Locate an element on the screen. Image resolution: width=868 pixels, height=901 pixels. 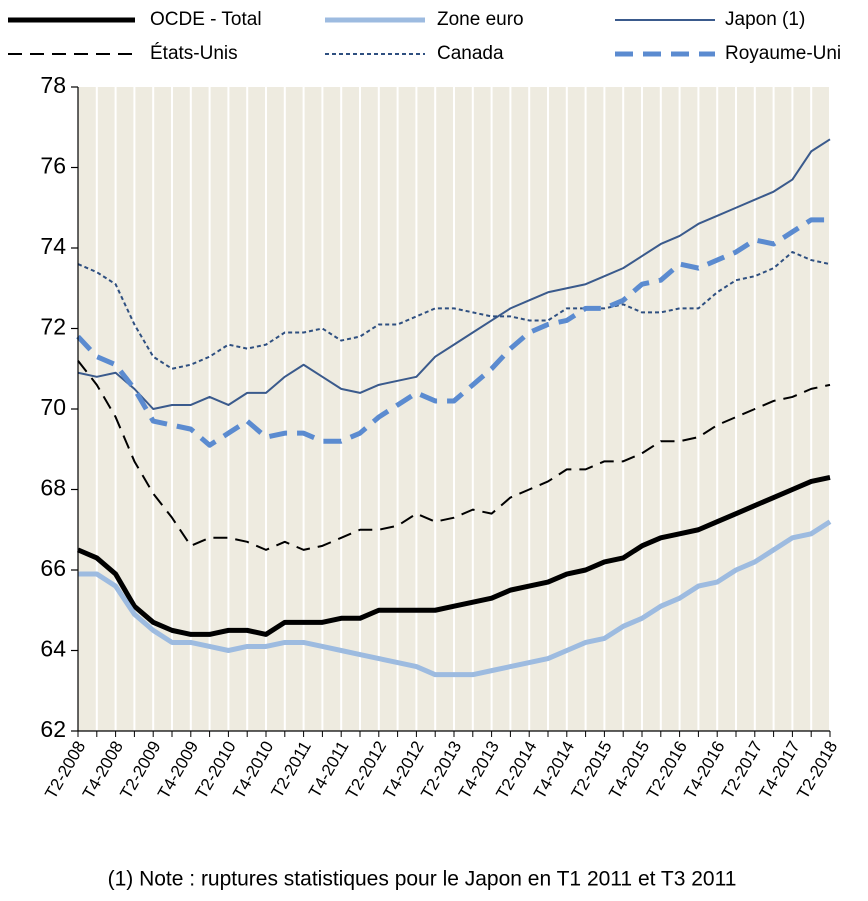
y-tick-label: 76 is located at coordinates (53, 166).